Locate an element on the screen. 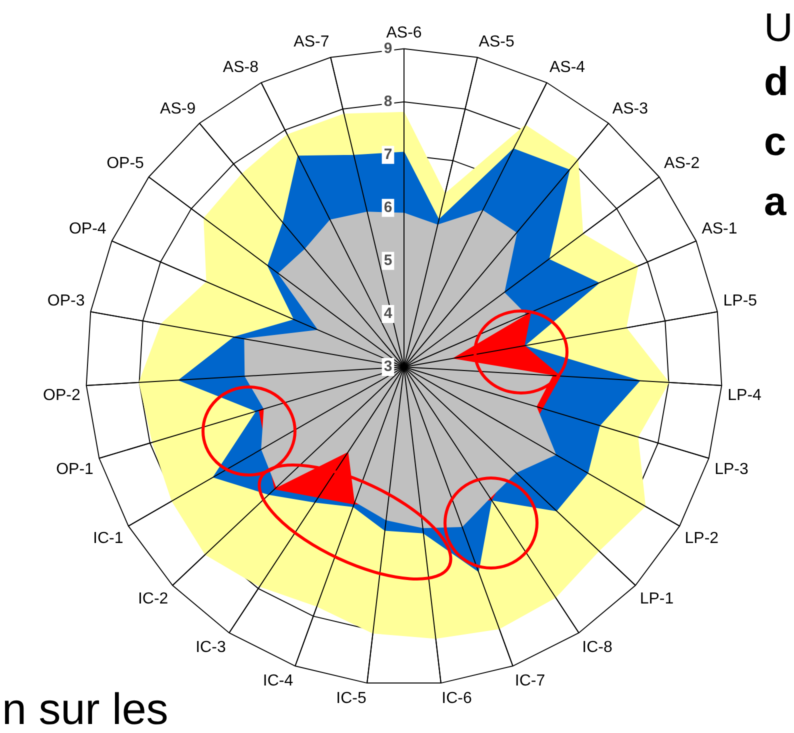  spoke-label: IC-5 is located at coordinates (351, 699).